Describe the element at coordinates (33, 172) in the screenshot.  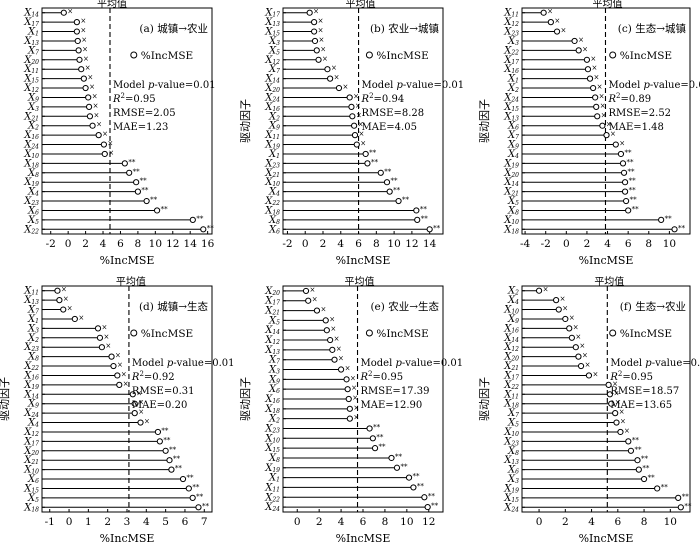
I see `y-category-label: X8` at that location.